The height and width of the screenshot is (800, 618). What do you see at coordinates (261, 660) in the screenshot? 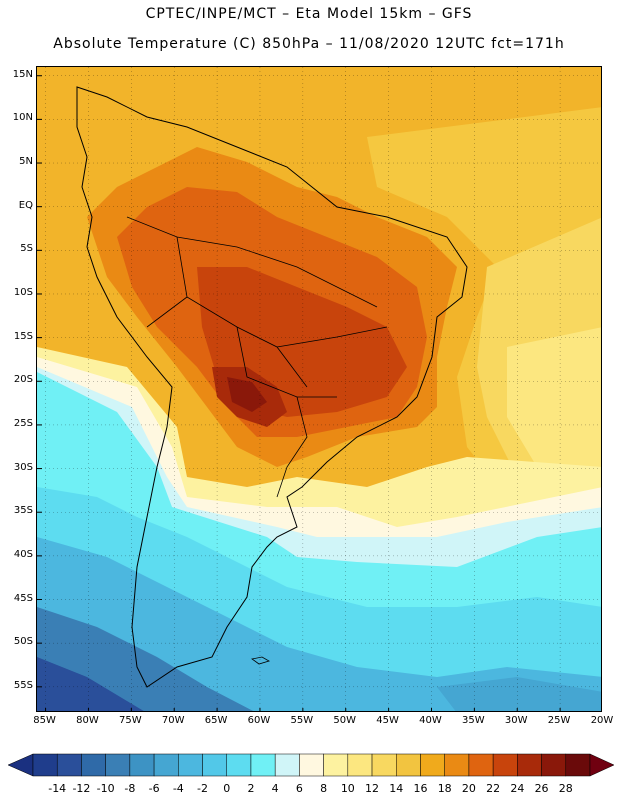
I see `falkland-islands` at bounding box center [261, 660].